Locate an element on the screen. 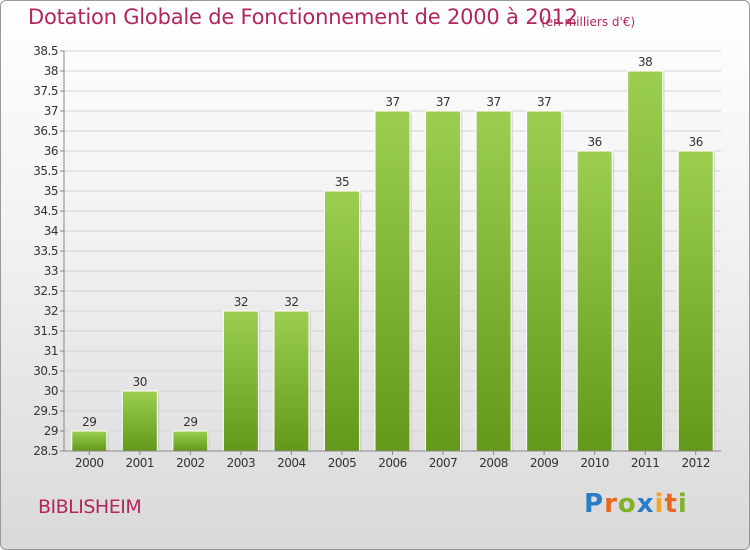 This screenshot has height=550, width=750. x-tick-label: 2011 is located at coordinates (645, 463).